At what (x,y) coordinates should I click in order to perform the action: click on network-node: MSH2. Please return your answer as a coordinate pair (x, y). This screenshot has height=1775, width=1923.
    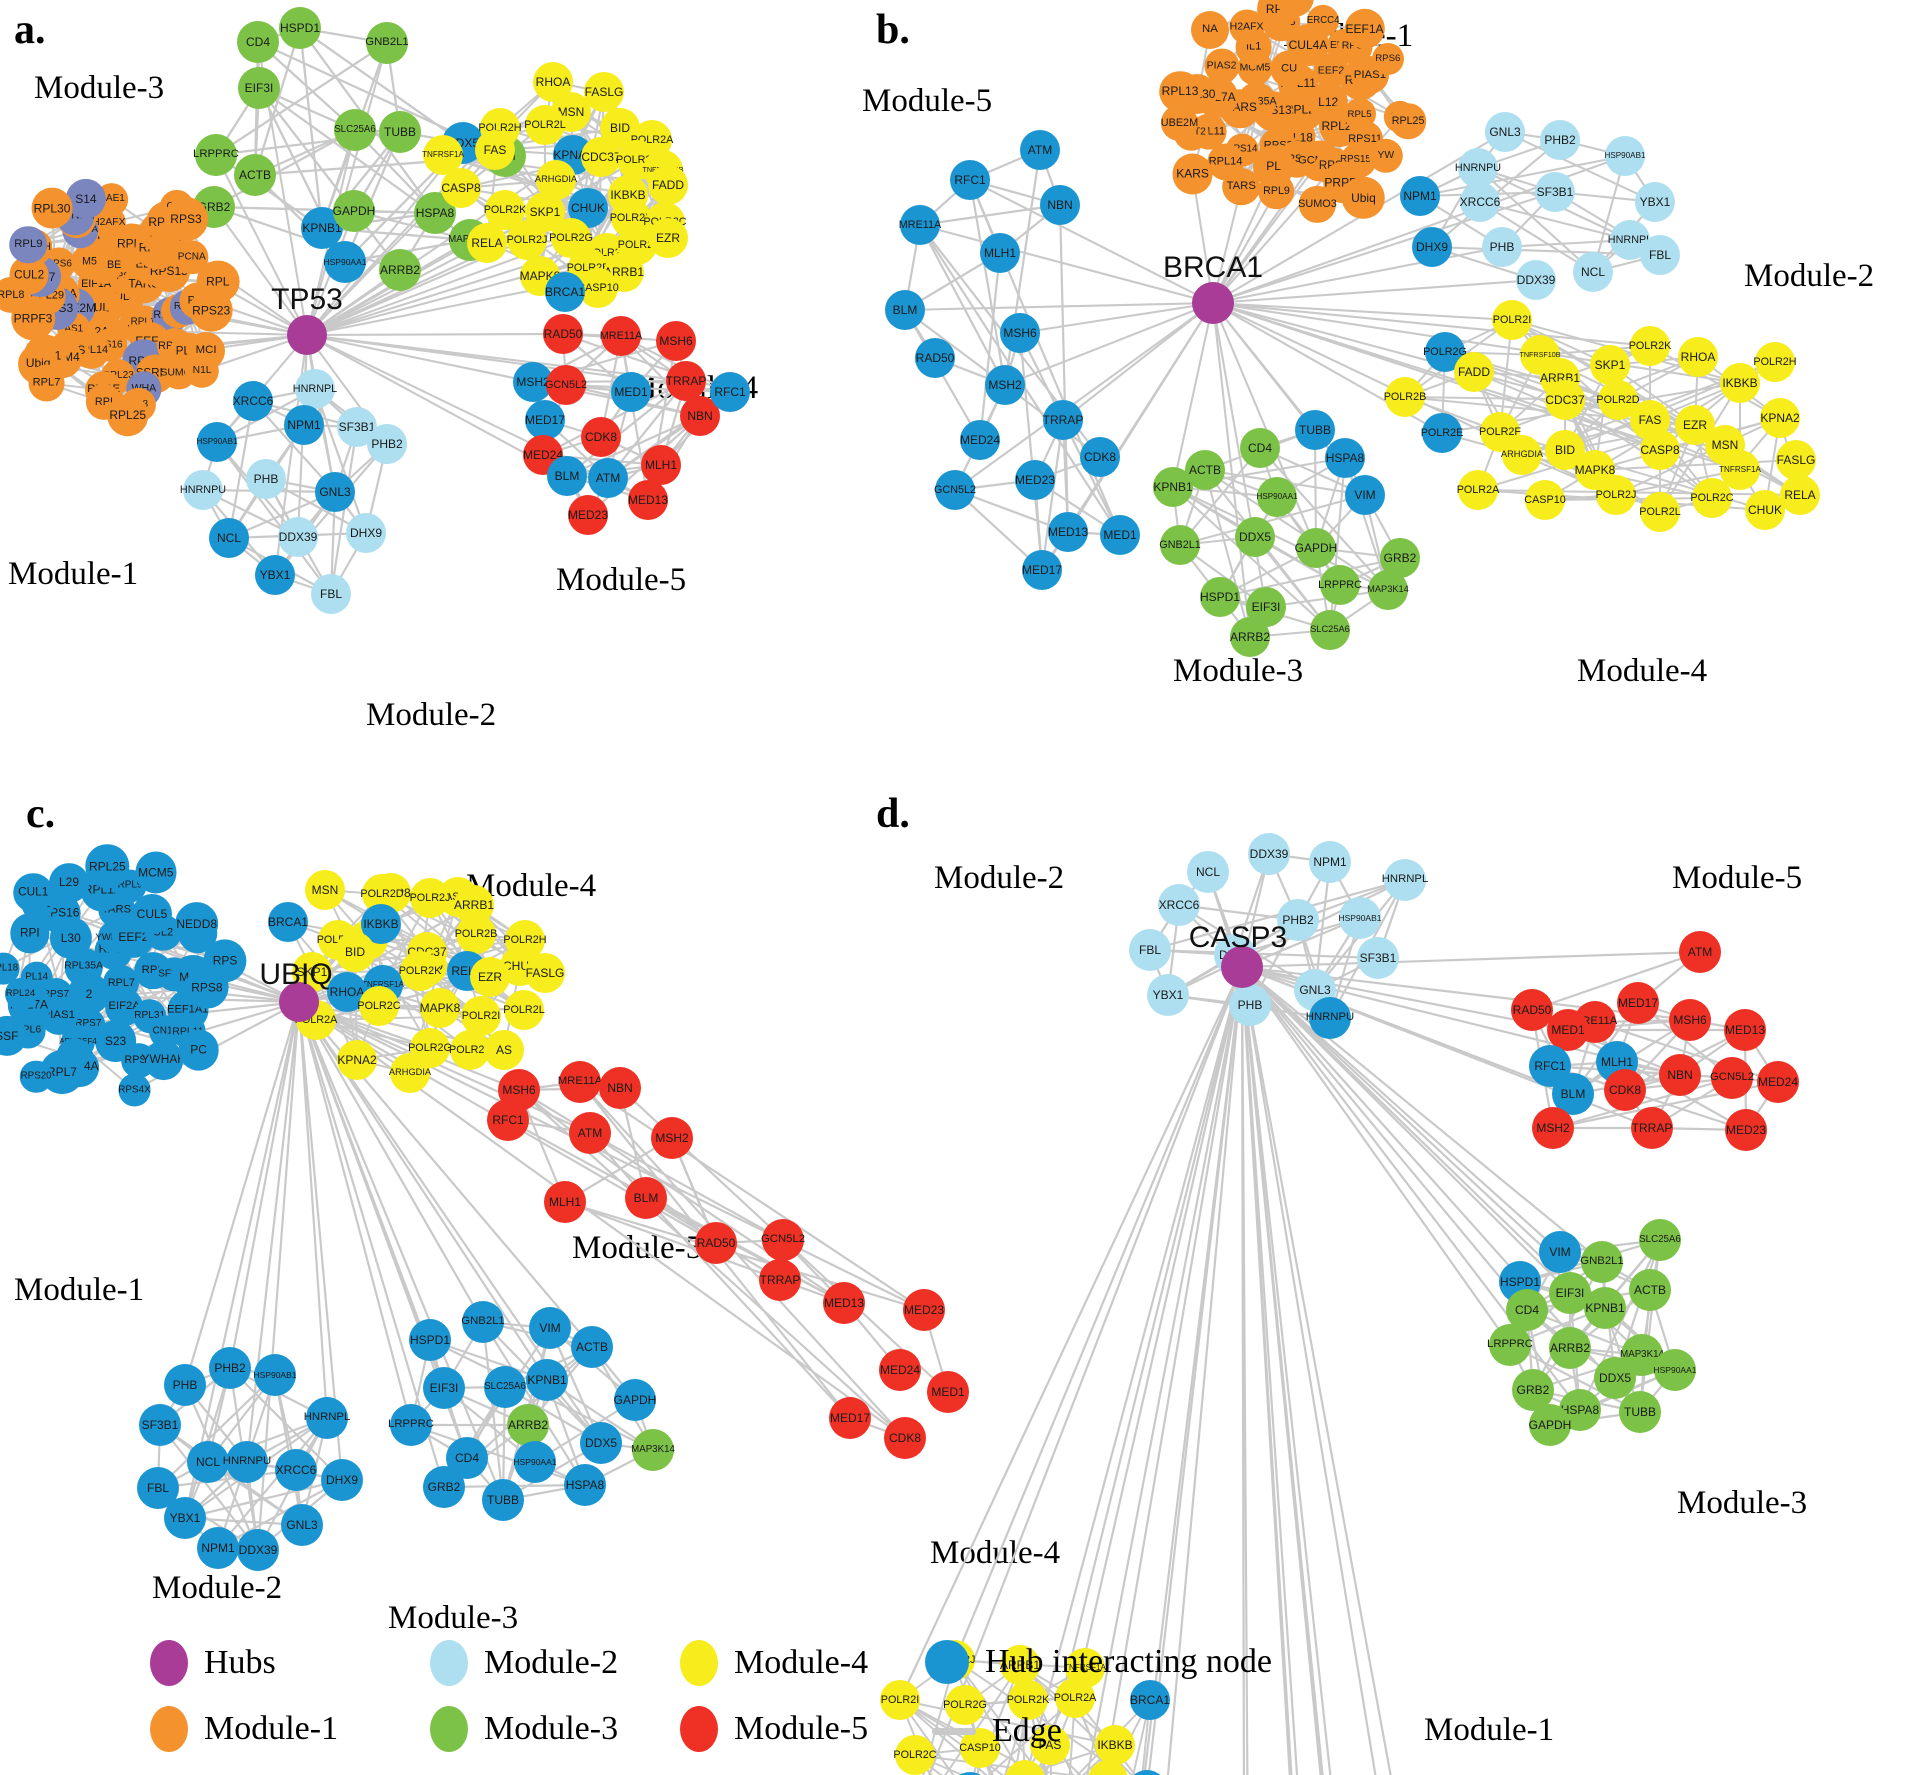
    Looking at the image, I should click on (1553, 1128).